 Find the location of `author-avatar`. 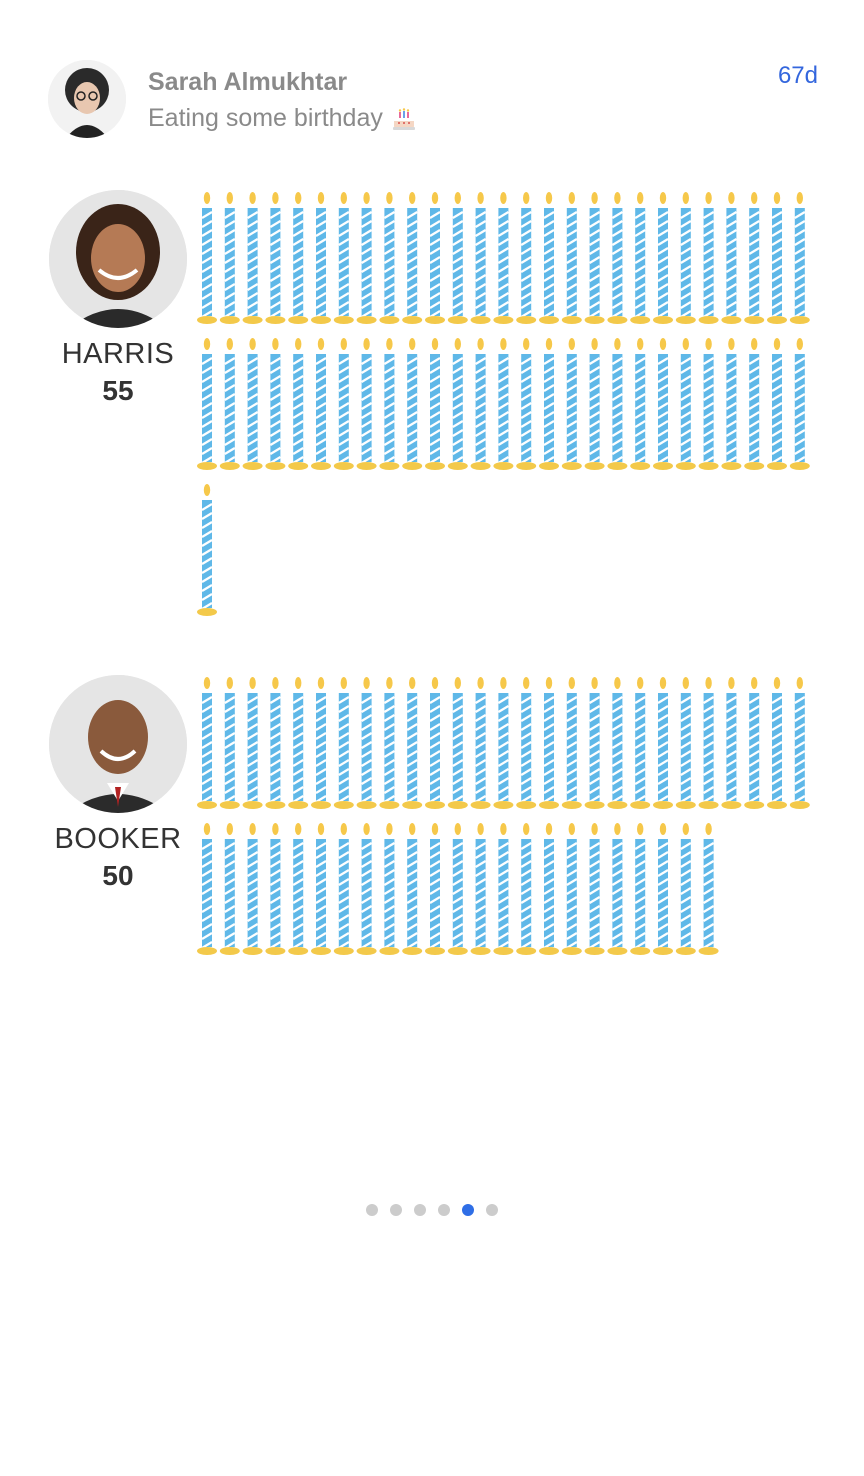

author-avatar is located at coordinates (87, 99).